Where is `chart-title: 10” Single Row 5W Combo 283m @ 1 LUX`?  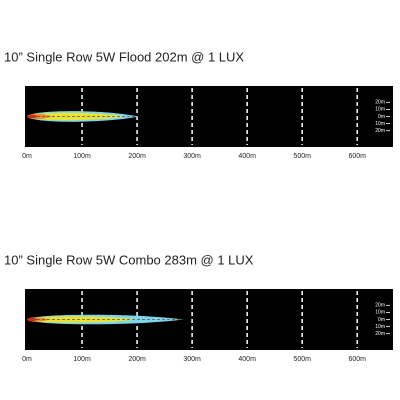
chart-title: 10” Single Row 5W Combo 283m @ 1 LUX is located at coordinates (129, 259).